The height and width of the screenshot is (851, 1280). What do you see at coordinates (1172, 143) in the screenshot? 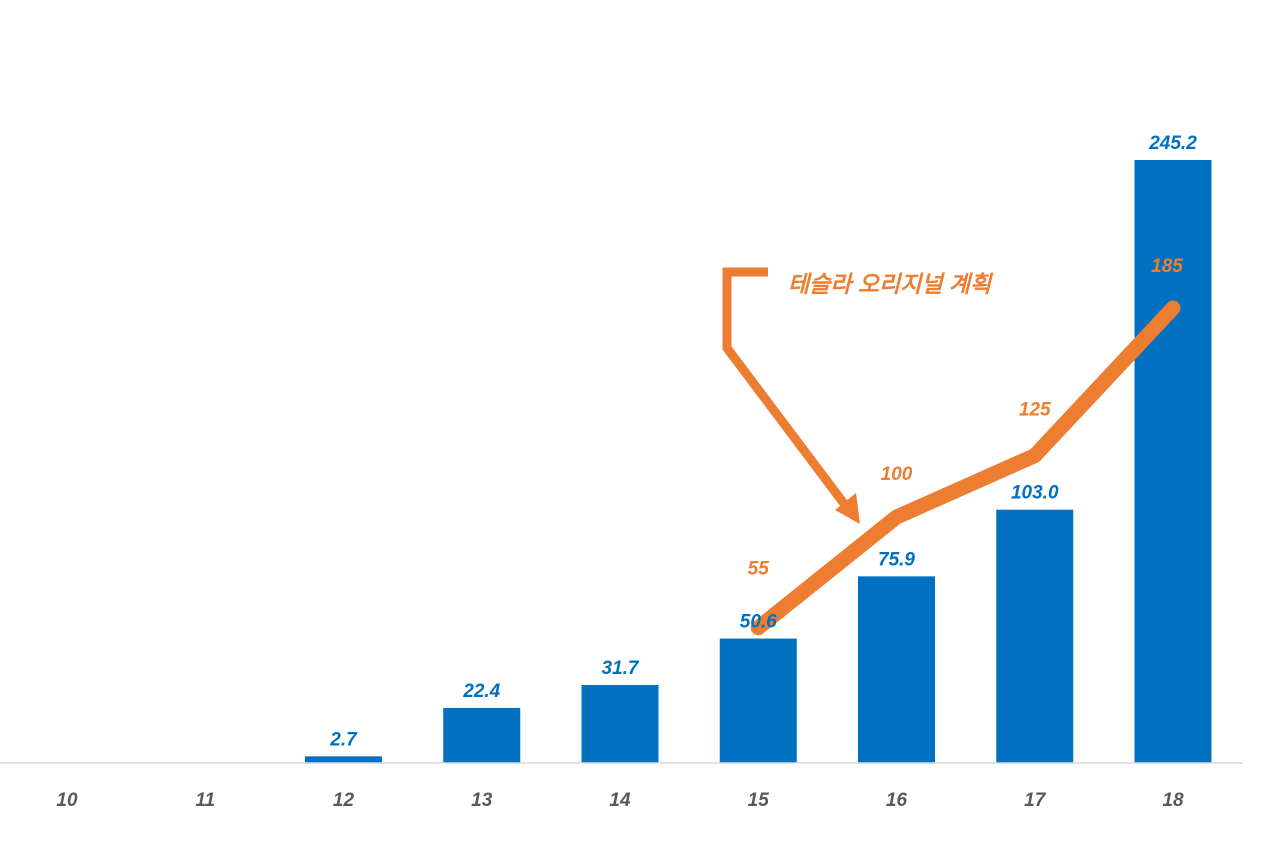
I see `bar-value-label: 245.2` at bounding box center [1172, 143].